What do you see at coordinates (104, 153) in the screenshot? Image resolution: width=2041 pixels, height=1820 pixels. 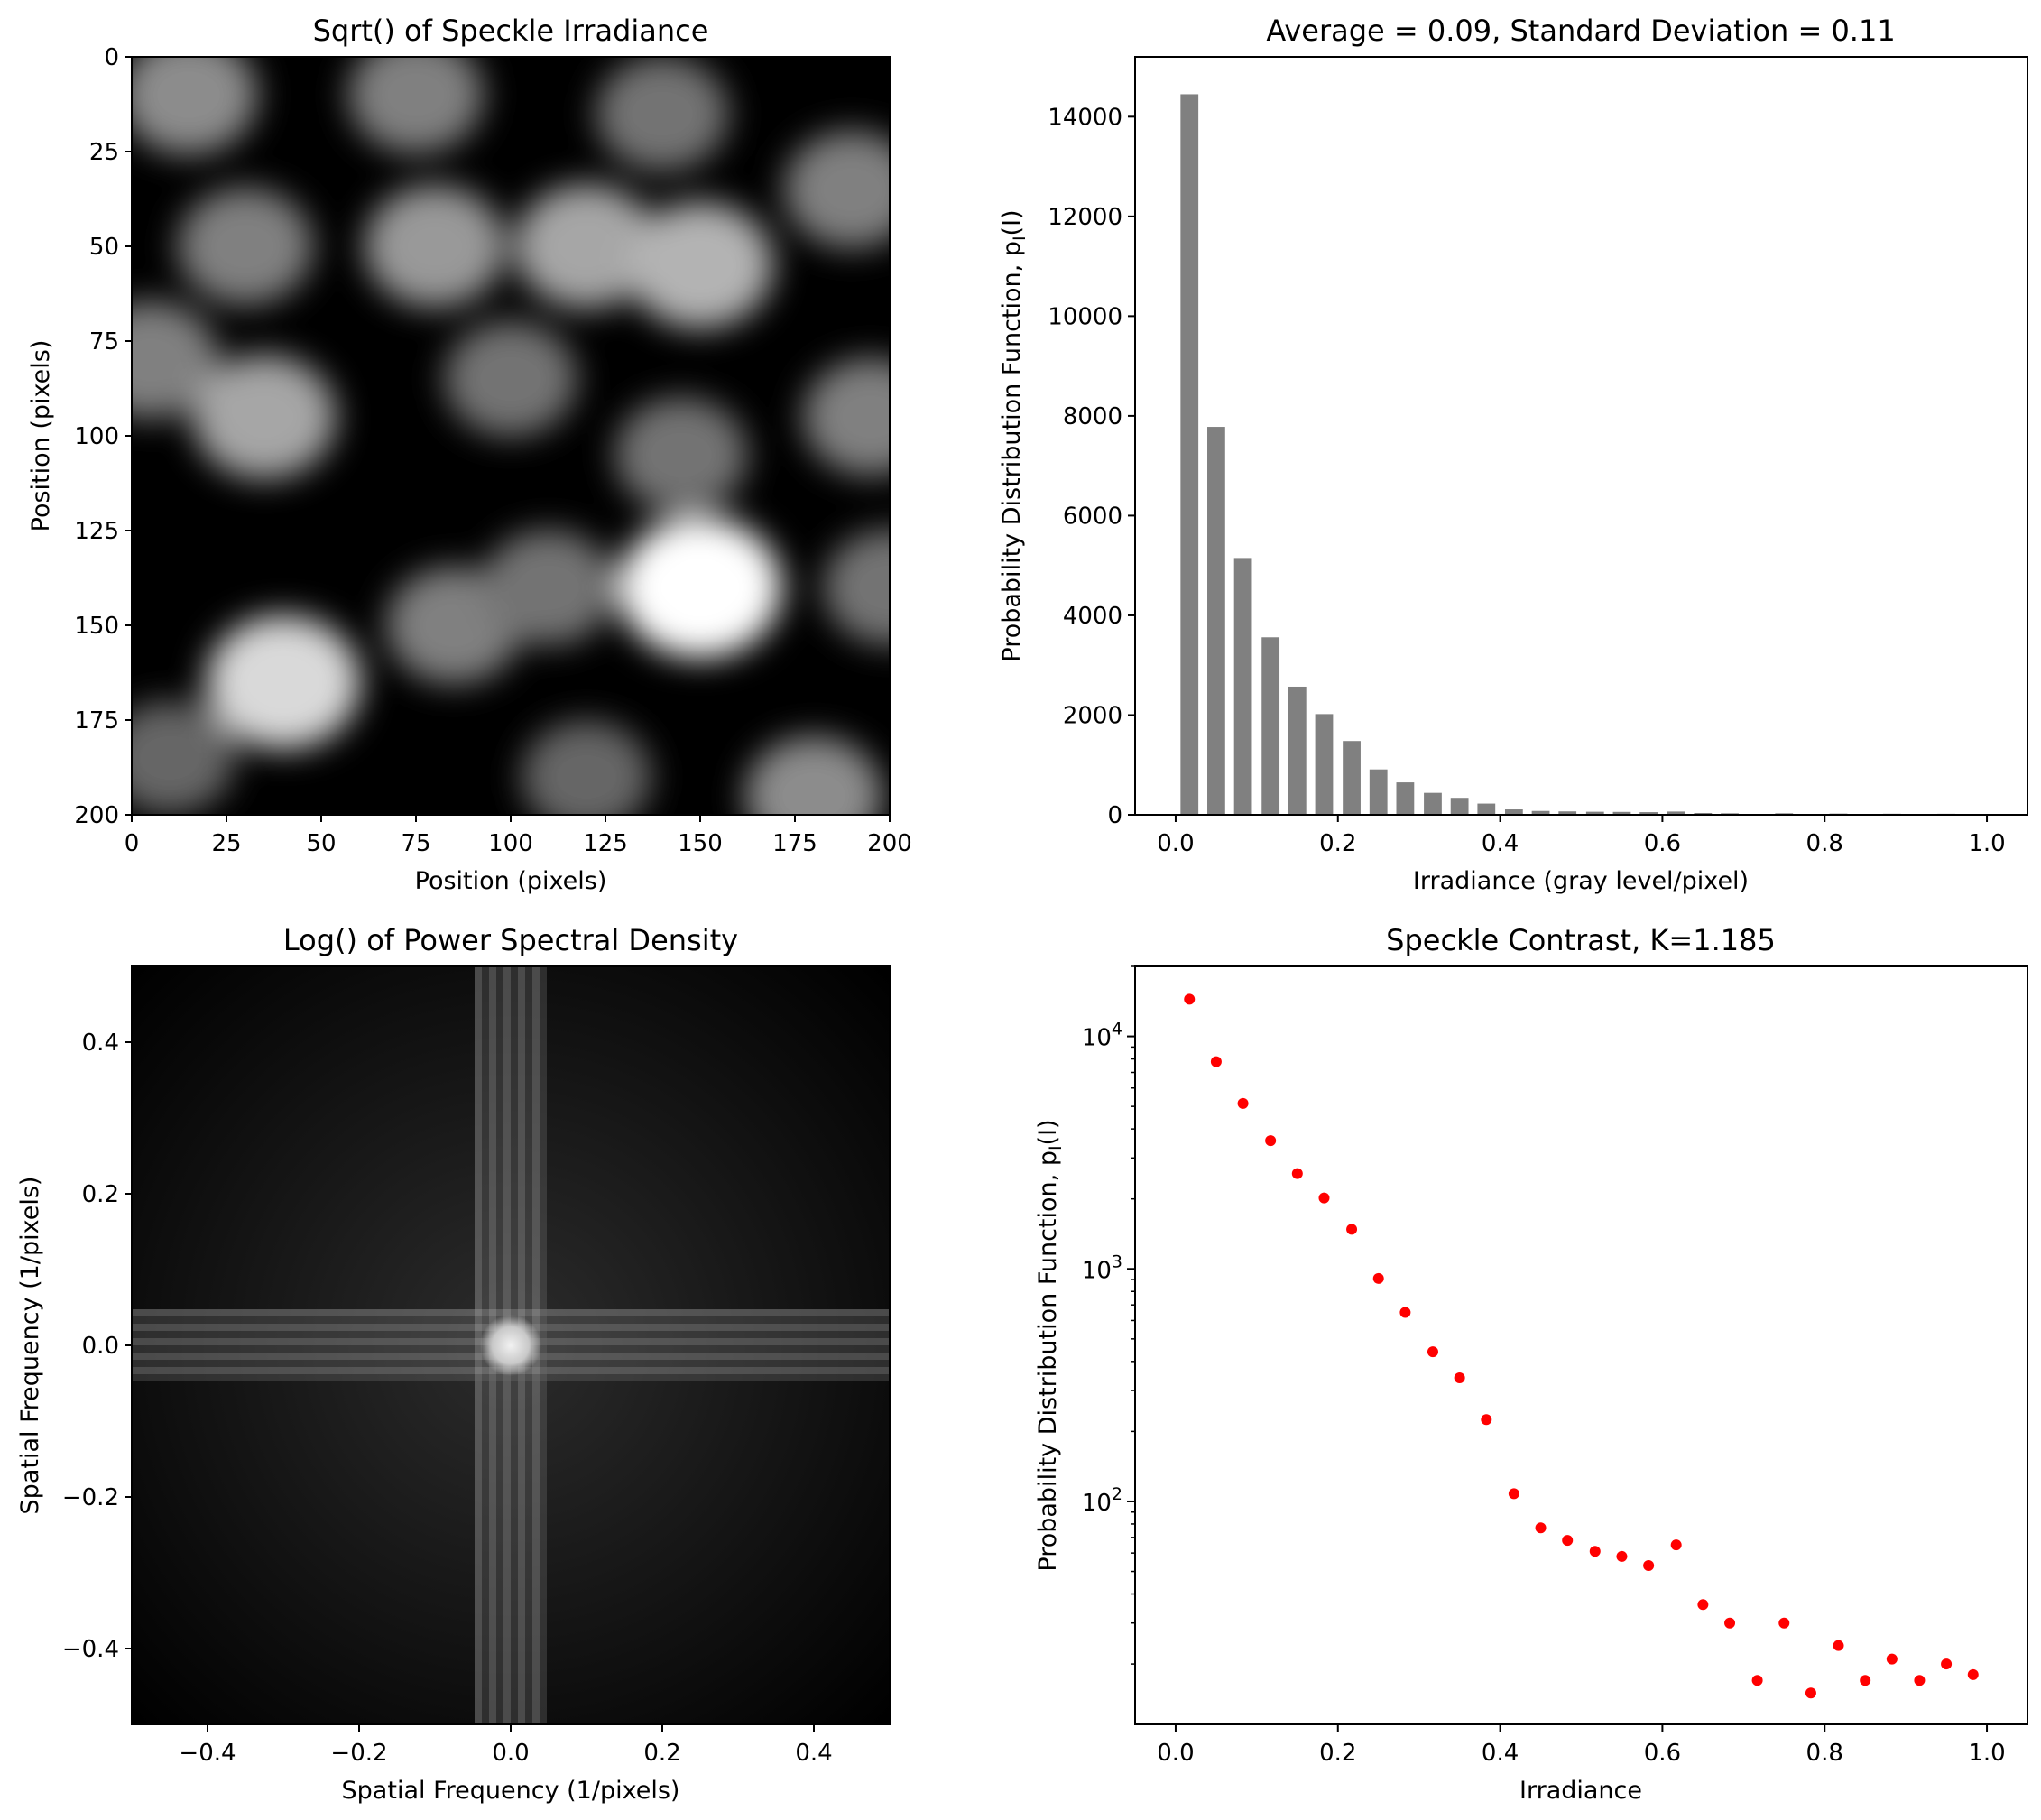 I see `y-tick-label: 25` at bounding box center [104, 153].